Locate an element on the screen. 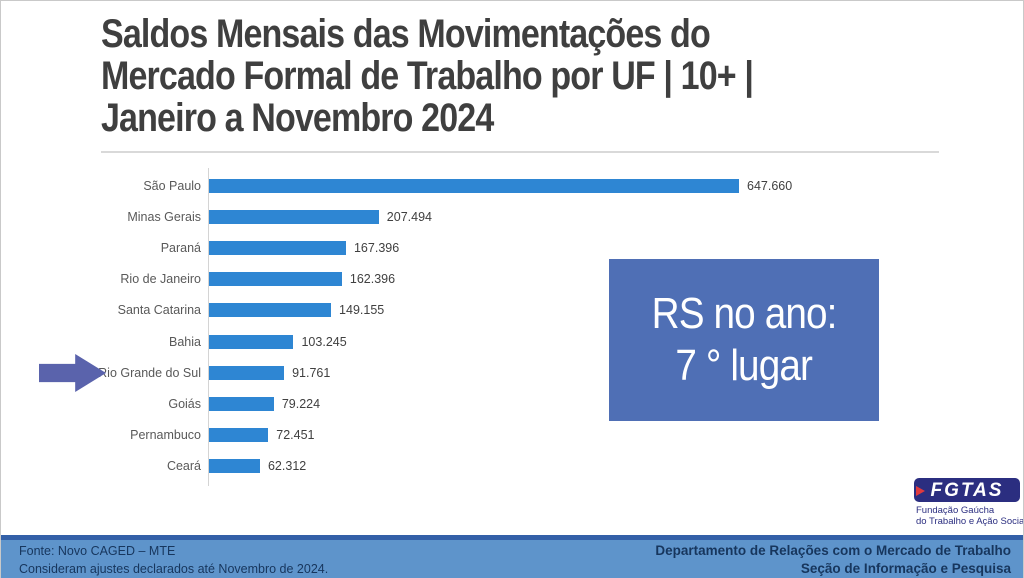 The width and height of the screenshot is (1024, 578). page-title-line-3: Janeiro a Novembro 2024 is located at coordinates (297, 118).